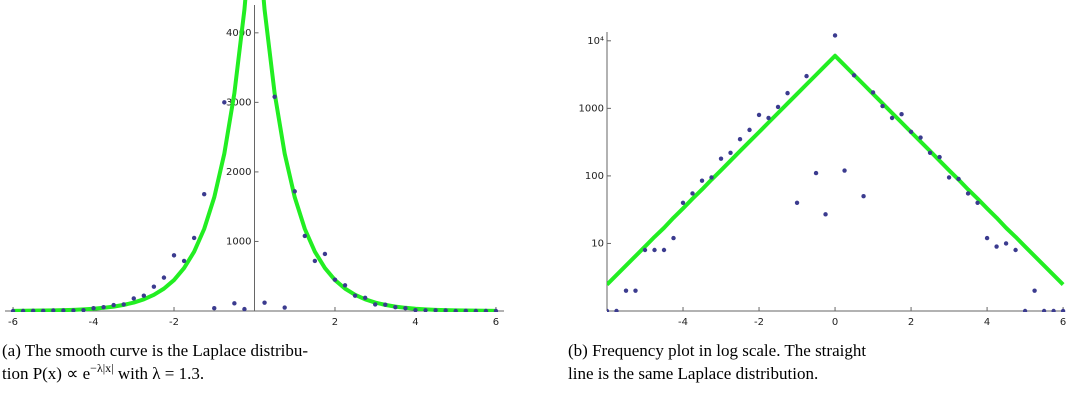 This screenshot has width=1077, height=403. I want to click on caption-text: tion P(x) ∝ e, so click(46, 373).